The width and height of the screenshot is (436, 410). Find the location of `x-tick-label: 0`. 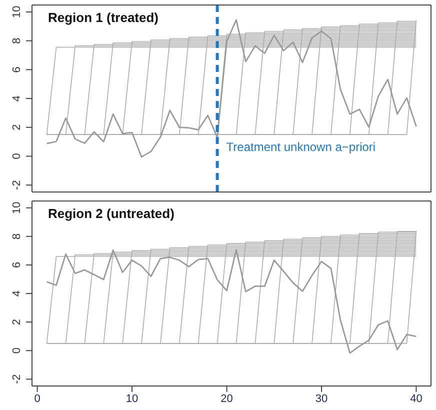

x-tick-label: 0 is located at coordinates (37, 398).